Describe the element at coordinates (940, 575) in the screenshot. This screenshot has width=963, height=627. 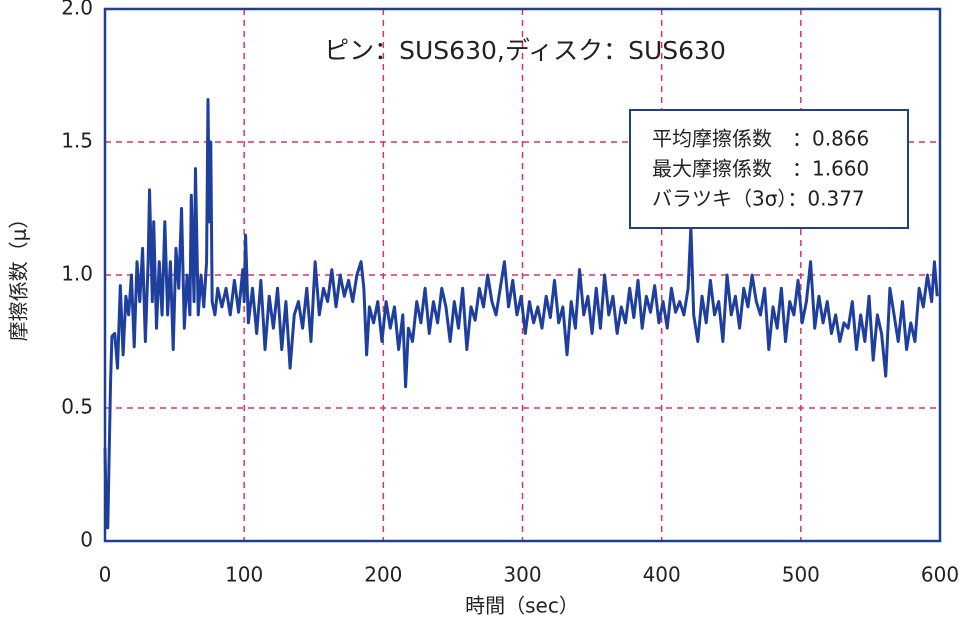
I see `x-tick-label: 600` at that location.